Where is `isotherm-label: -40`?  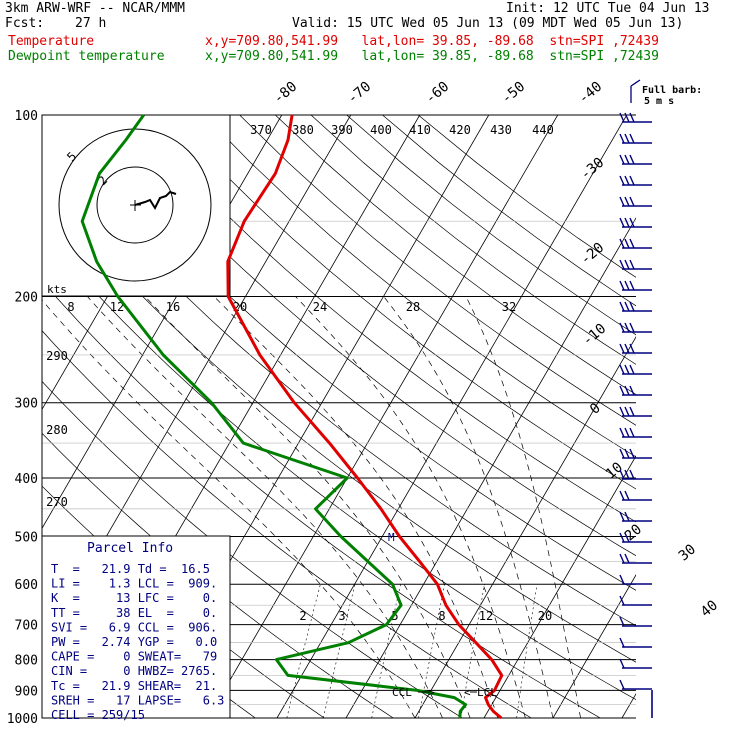 isotherm-label: -40 is located at coordinates (591, 93).